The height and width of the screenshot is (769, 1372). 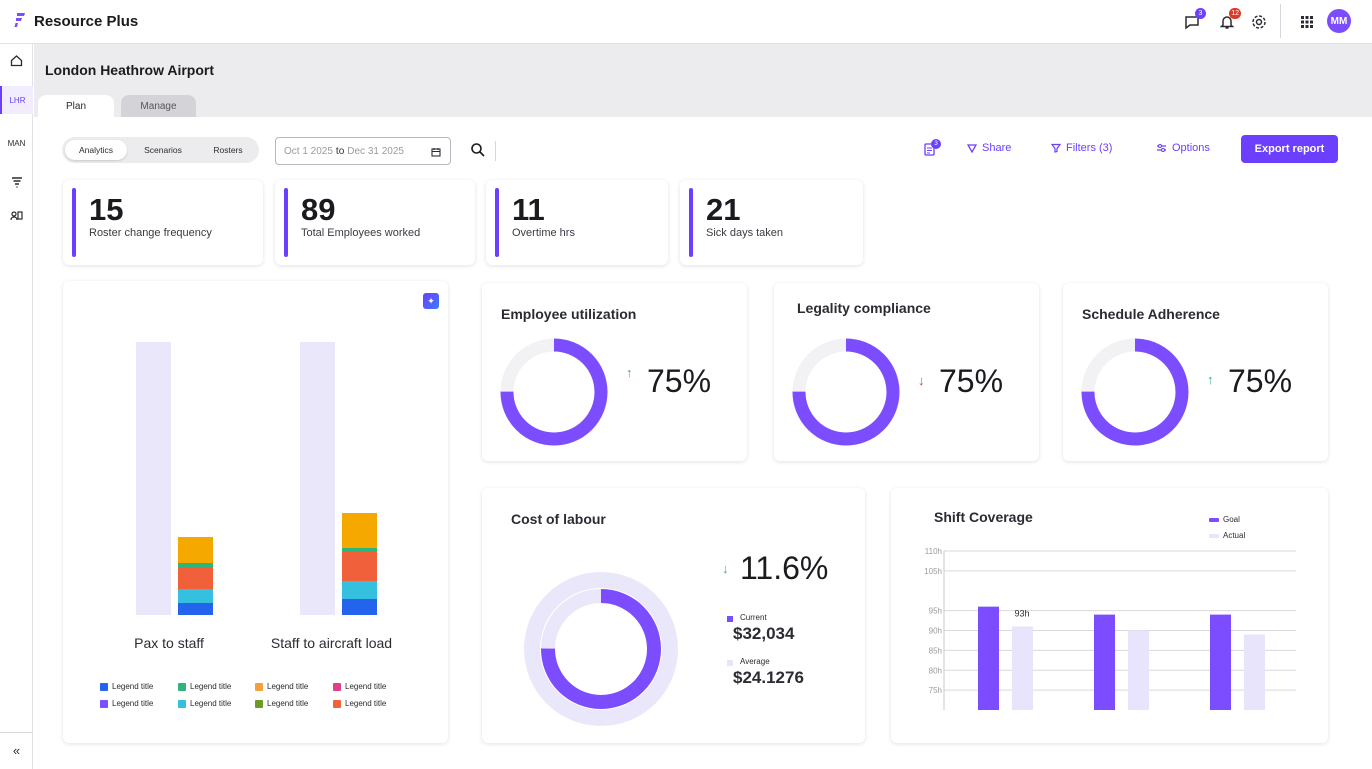 I want to click on date-to: Dec 31 2025, so click(x=375, y=151).